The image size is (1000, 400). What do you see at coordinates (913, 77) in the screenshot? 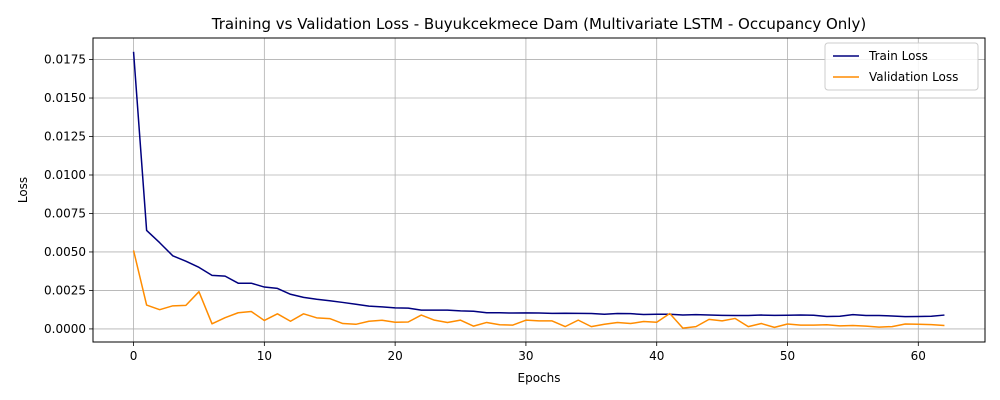
I see `validation-loss-legend-label: Validation Loss` at bounding box center [913, 77].